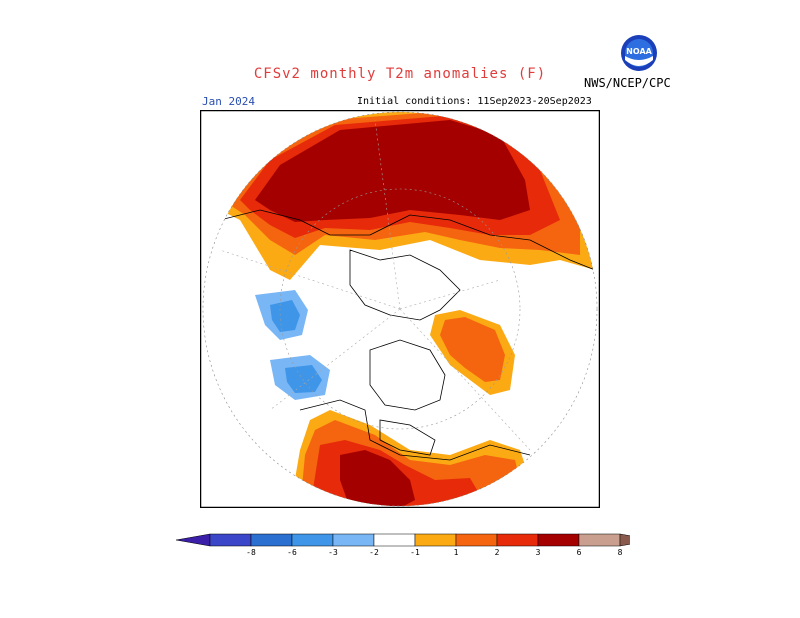  What do you see at coordinates (620, 552) in the screenshot?
I see `colorbar-tick-label: 8` at bounding box center [620, 552].